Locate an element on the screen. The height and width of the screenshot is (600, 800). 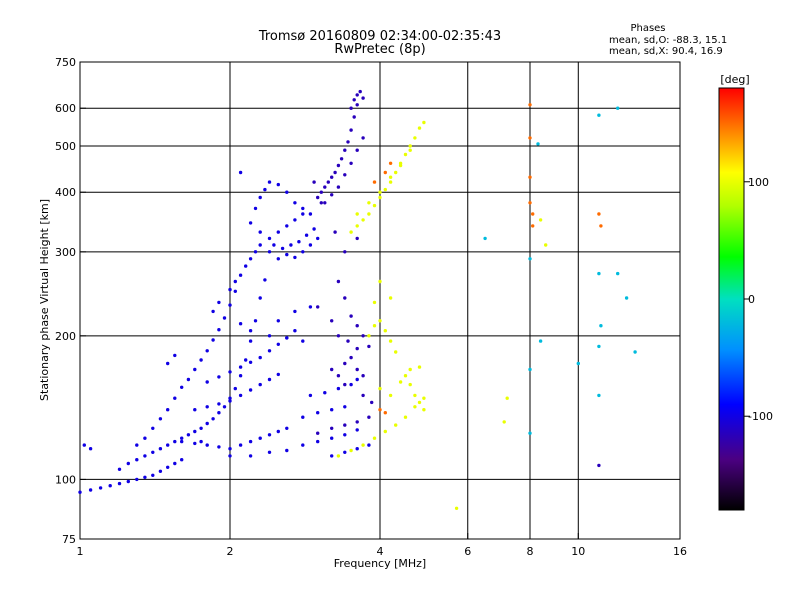
x-tick-label: 6 is located at coordinates (467, 551).